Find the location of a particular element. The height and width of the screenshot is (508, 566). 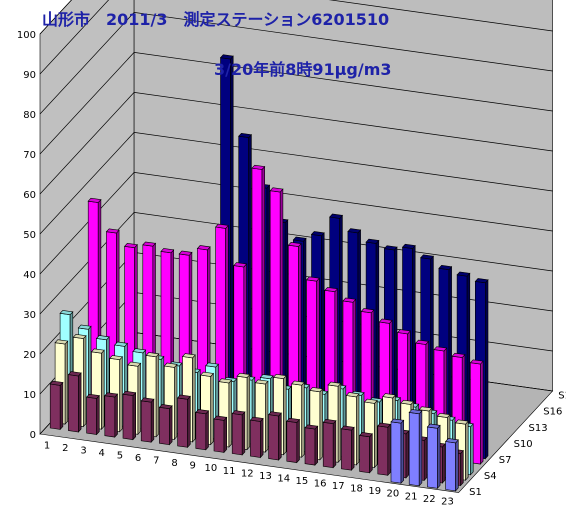

x-tick-label: 19 is located at coordinates (374, 491).